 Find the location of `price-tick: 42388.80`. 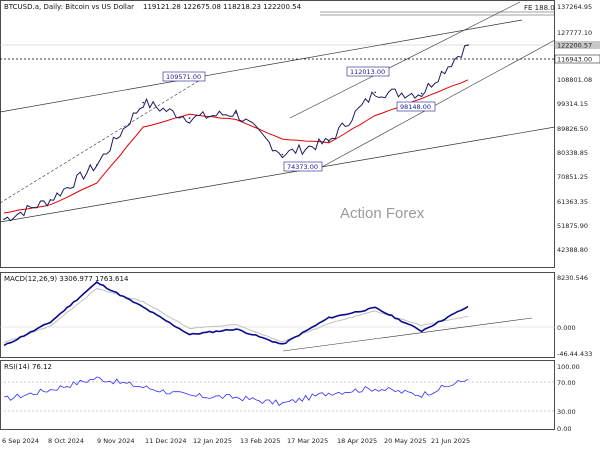

price-tick: 42388.80 is located at coordinates (572, 250).